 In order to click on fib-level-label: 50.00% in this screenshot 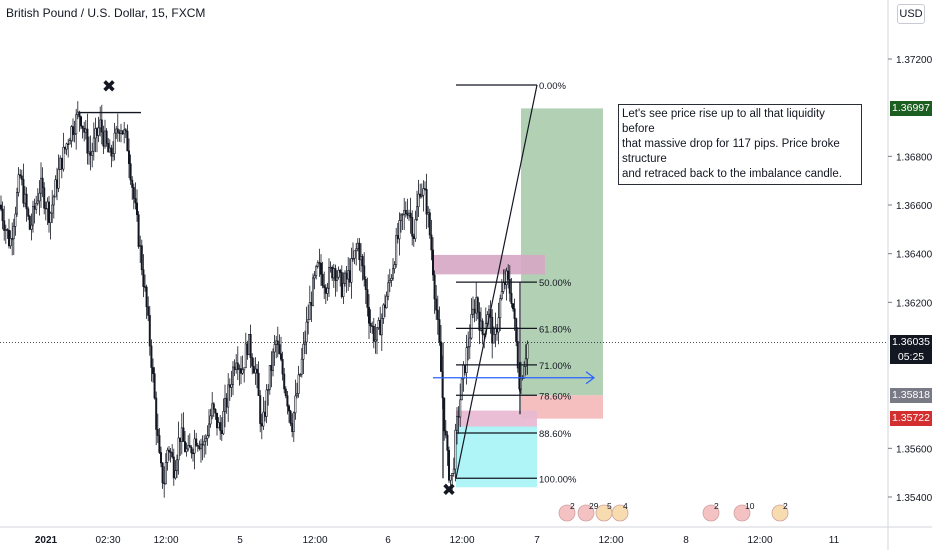, I will do `click(555, 283)`.